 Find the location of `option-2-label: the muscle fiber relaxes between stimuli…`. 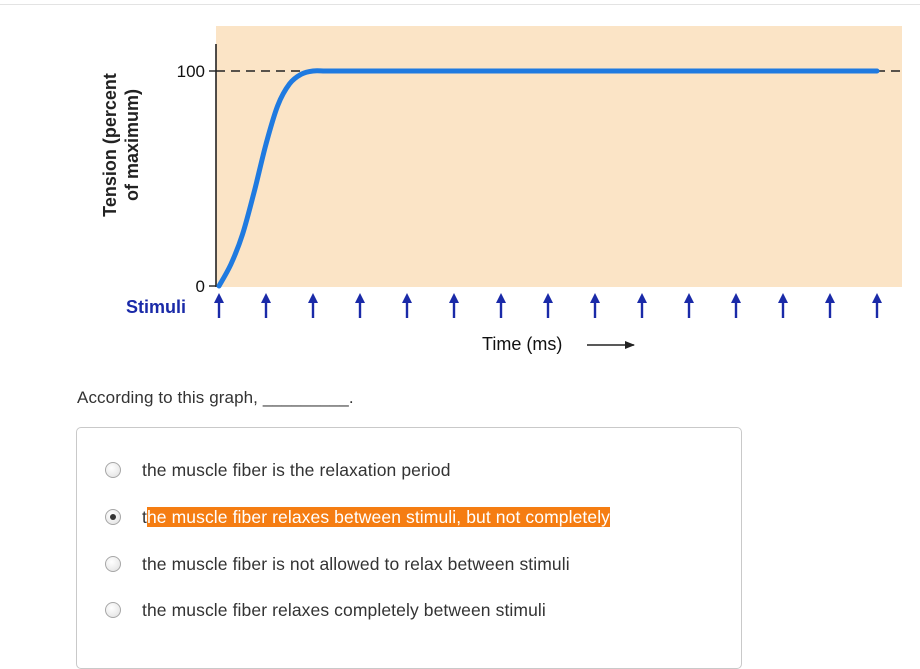

option-2-label: the muscle fiber relaxes between stimuli… is located at coordinates (376, 517).